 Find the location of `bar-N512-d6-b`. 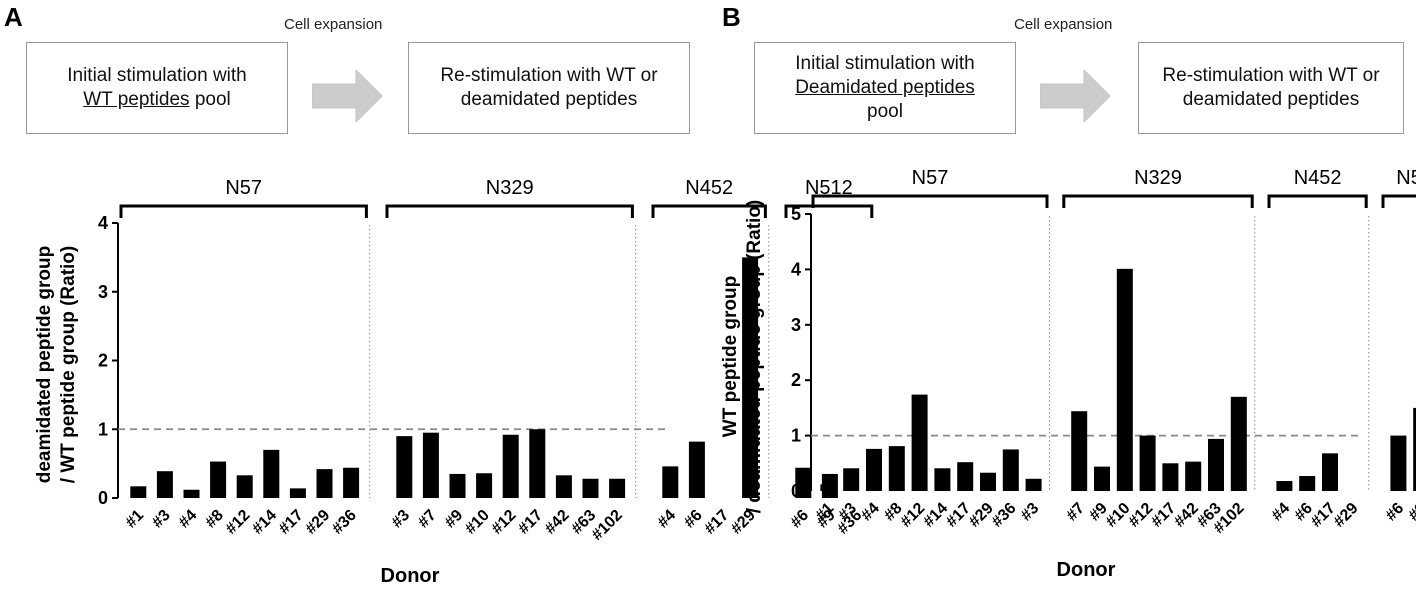

bar-N512-d6-b is located at coordinates (1398, 463).